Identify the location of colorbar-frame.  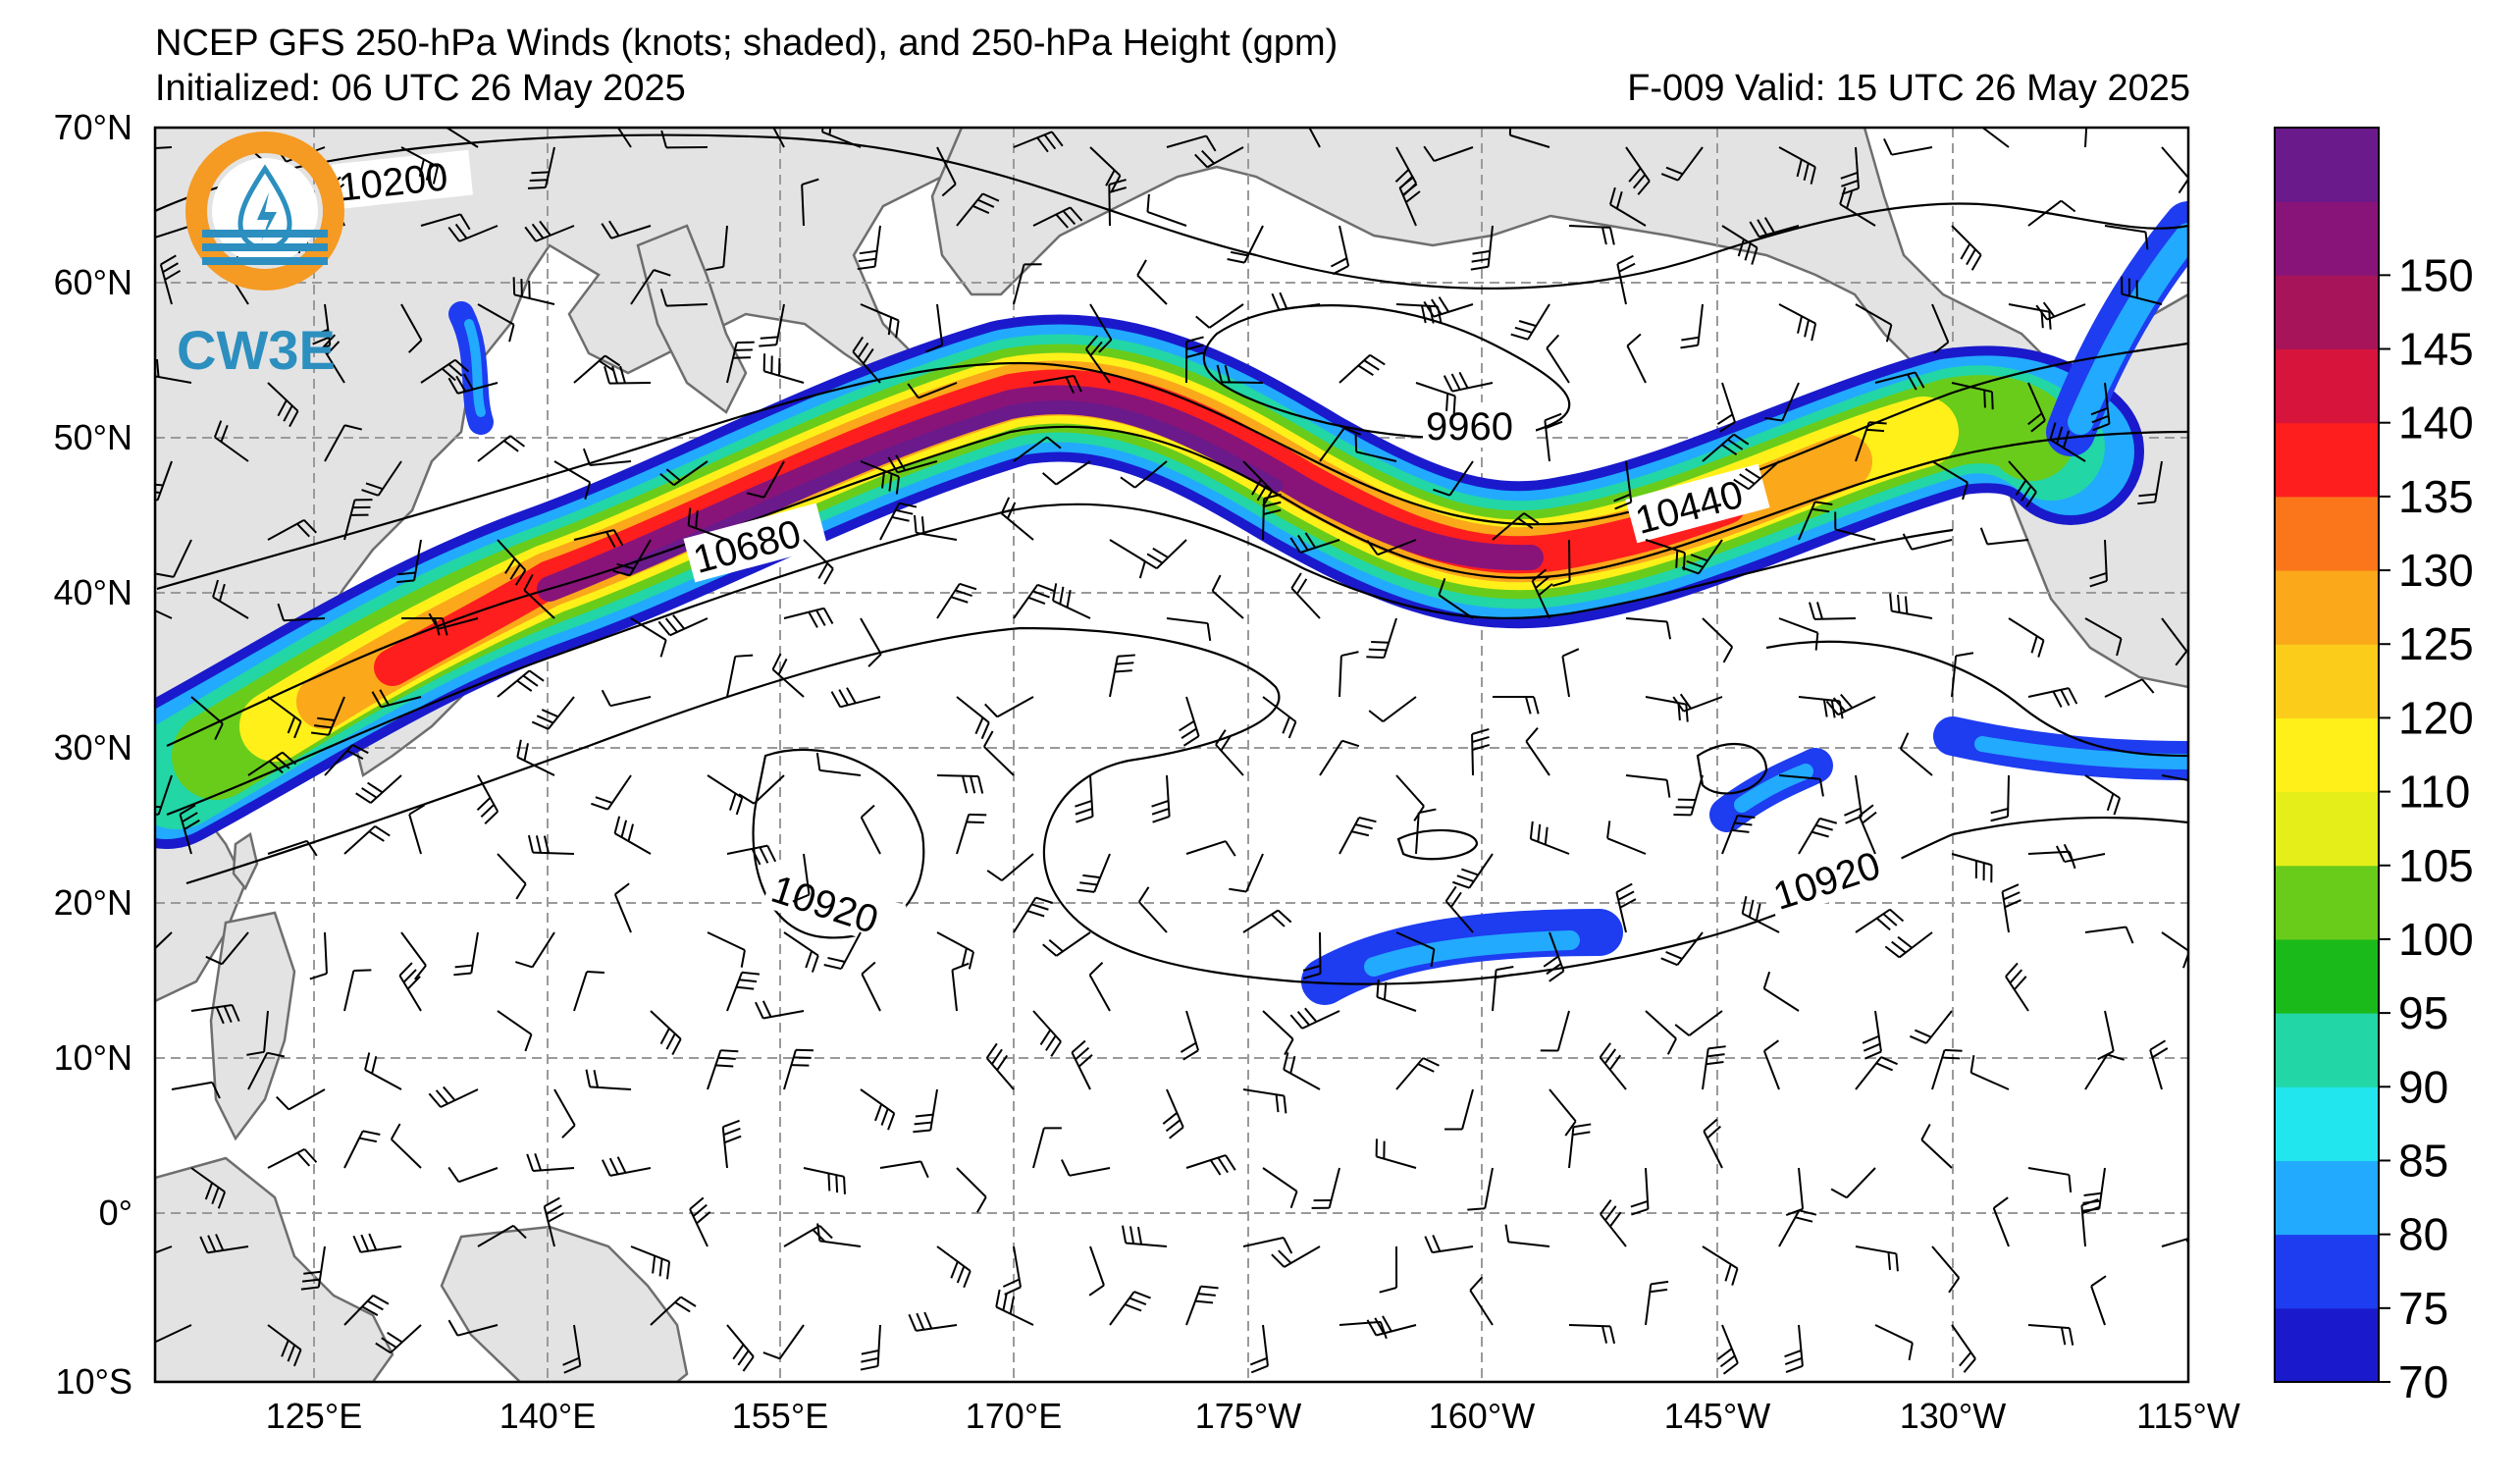
(2327, 755).